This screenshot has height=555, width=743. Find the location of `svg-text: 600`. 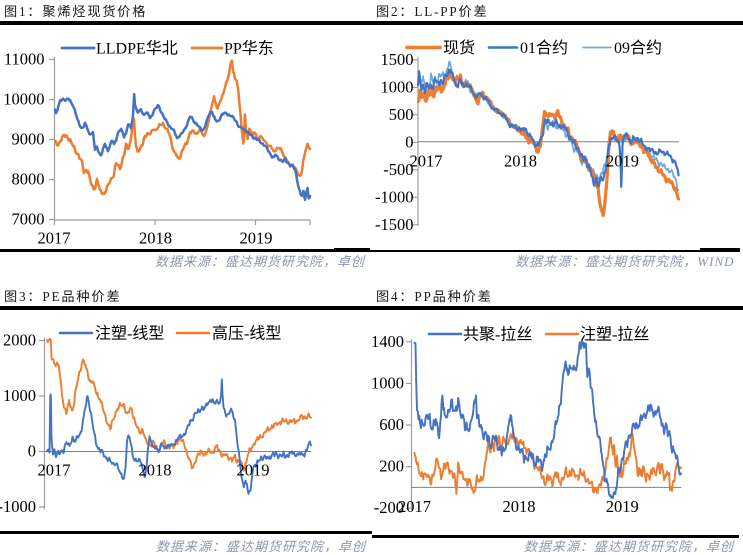

svg-text: 600 is located at coordinates (391, 424).